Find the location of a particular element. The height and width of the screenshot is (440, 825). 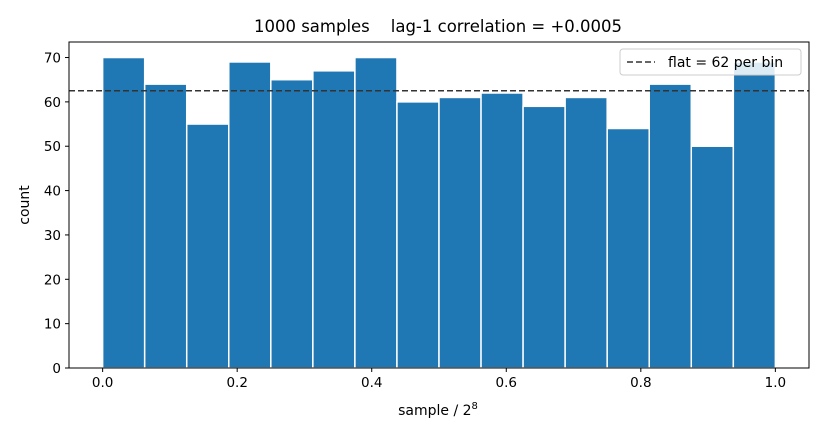

x-tick-label-2: 0.4 is located at coordinates (371, 383).